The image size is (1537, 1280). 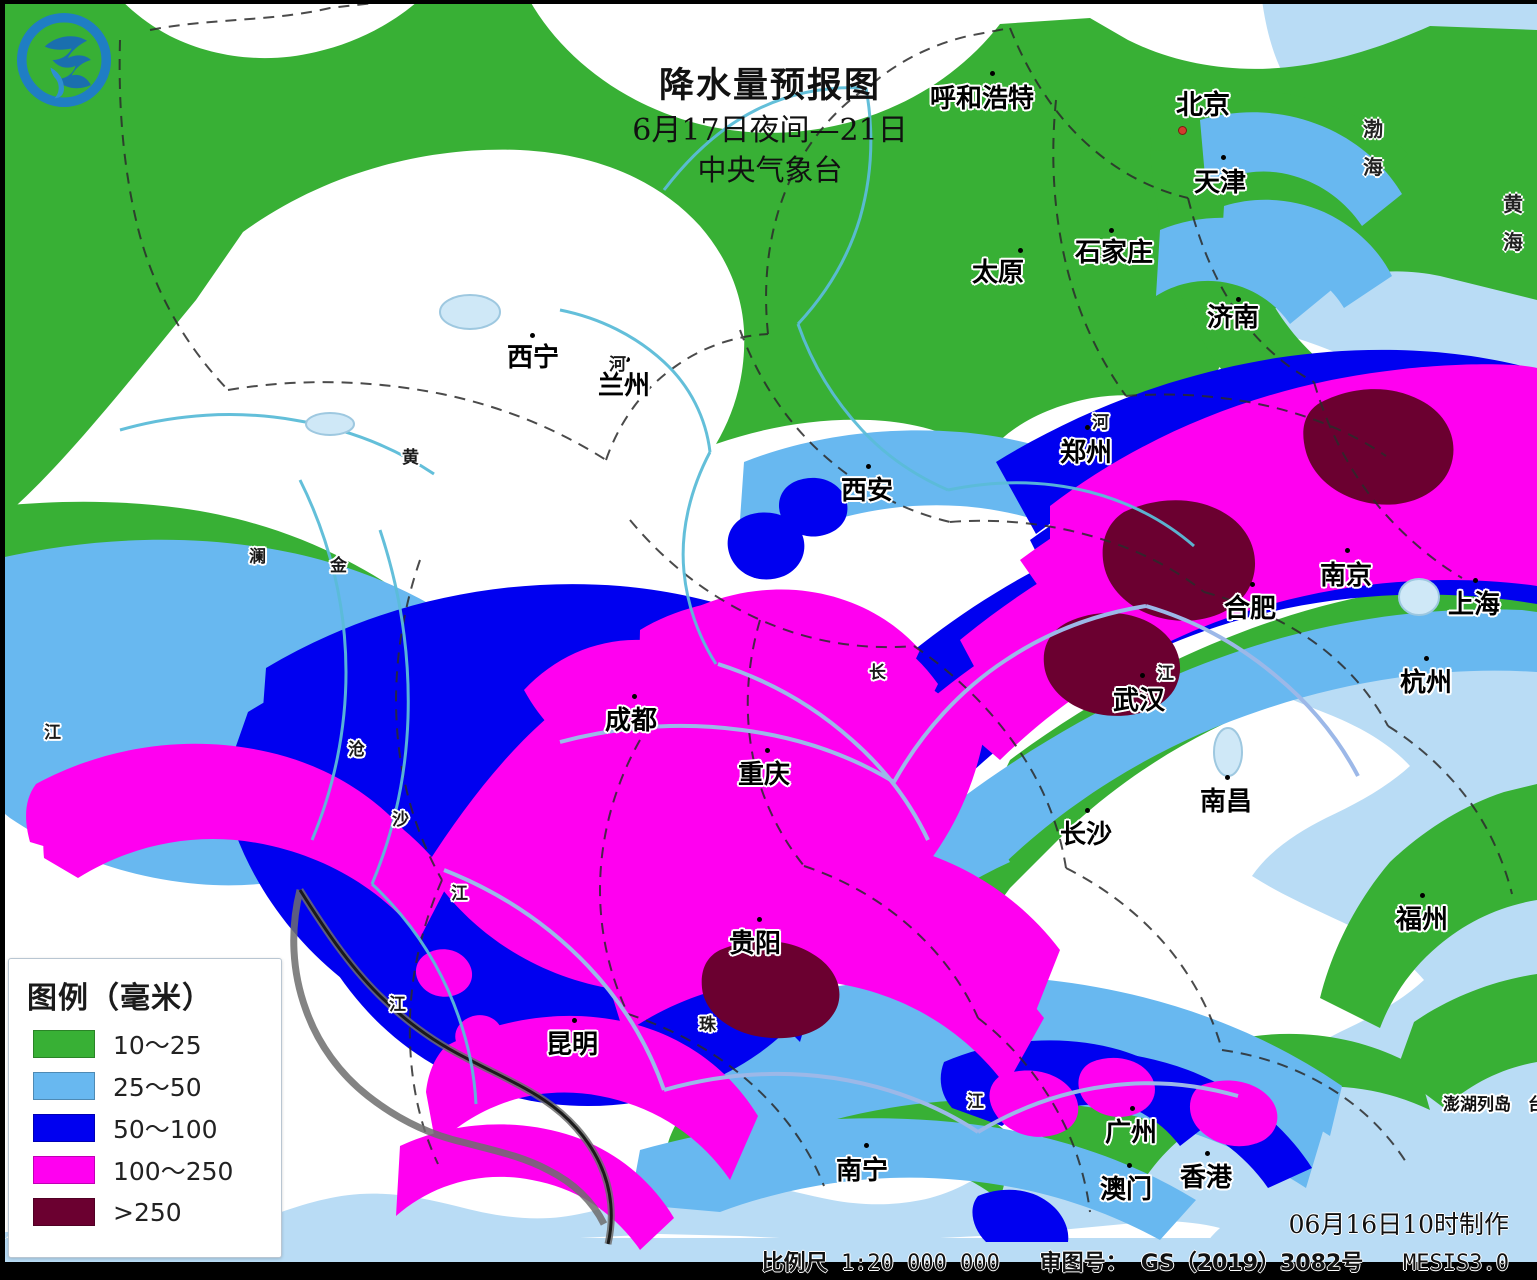 I want to click on cma-dragon-logo, so click(x=64, y=60).